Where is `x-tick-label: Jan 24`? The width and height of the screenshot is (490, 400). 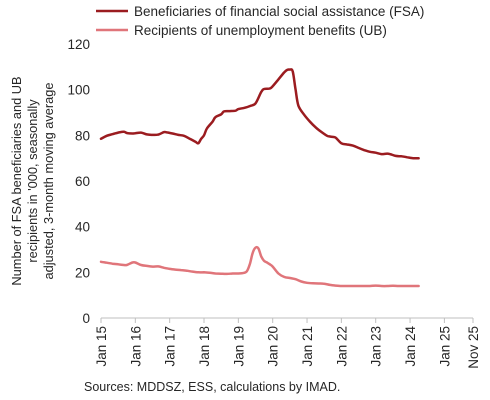
x-tick-label: Jan 24 is located at coordinates (410, 346).